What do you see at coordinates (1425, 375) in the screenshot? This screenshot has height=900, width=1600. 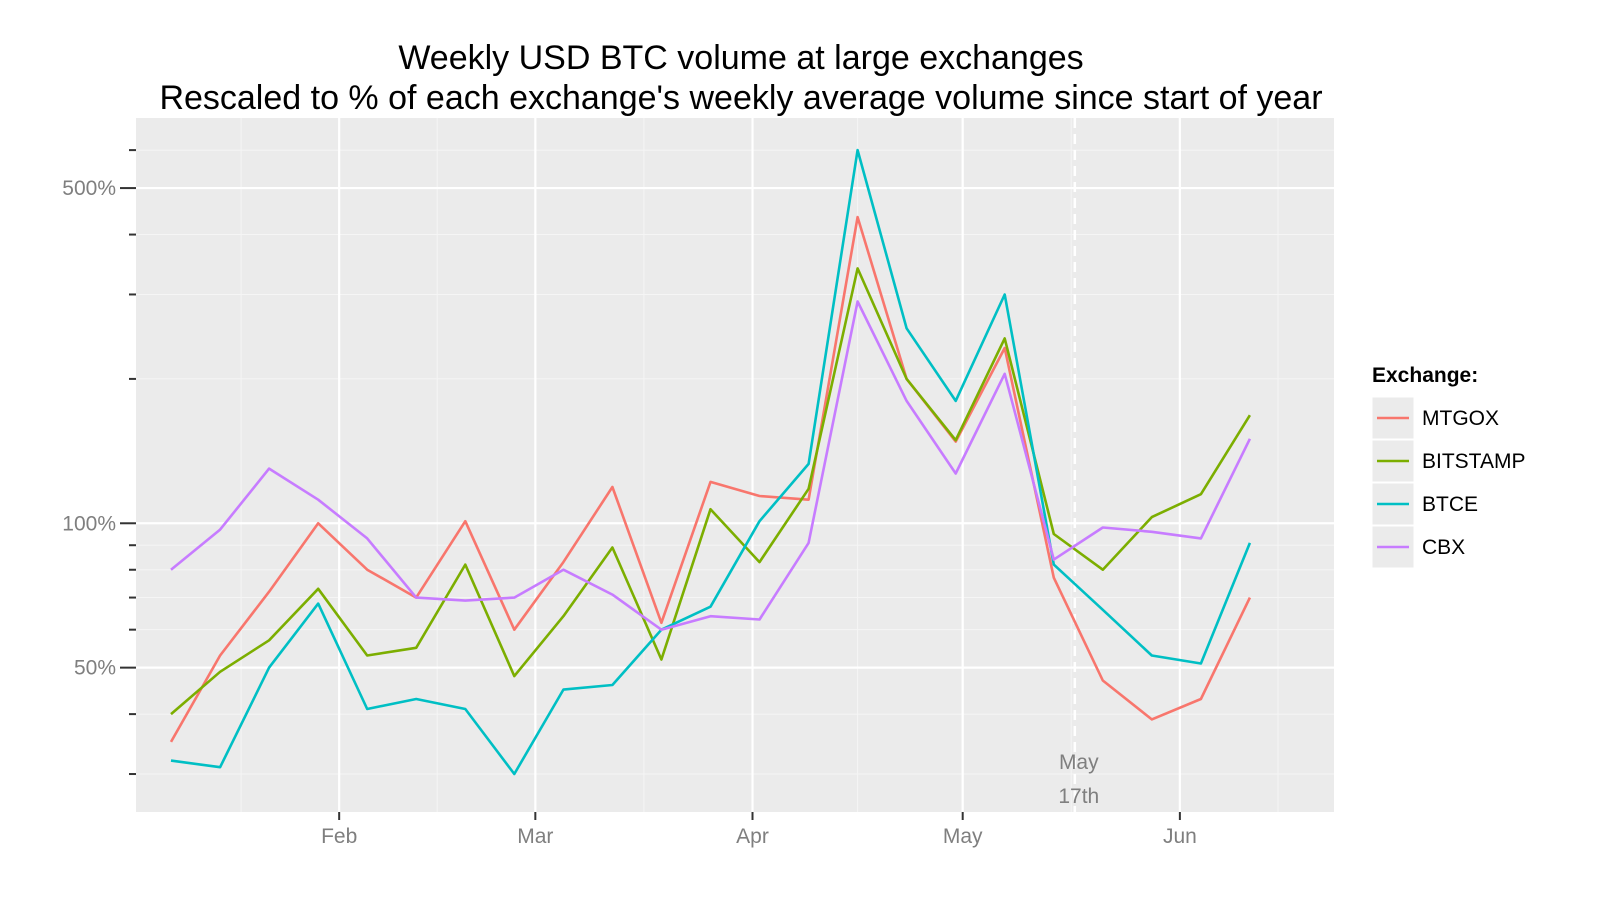 I see `legend-title: Exchange:` at bounding box center [1425, 375].